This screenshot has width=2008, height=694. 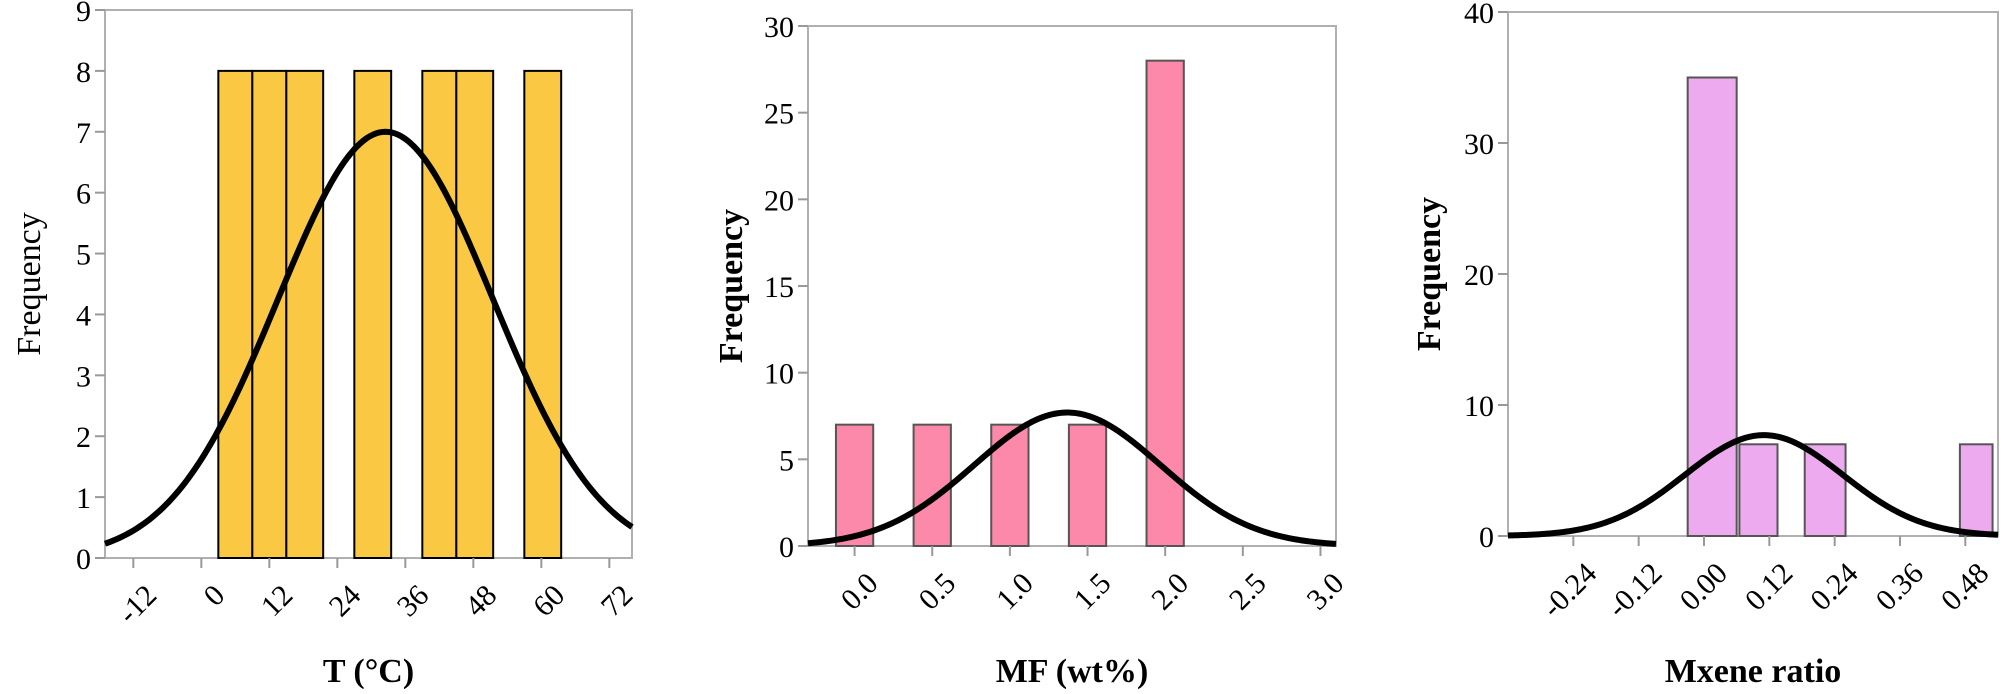 I want to click on x-tick-label: 0.48, so click(x=1965, y=587).